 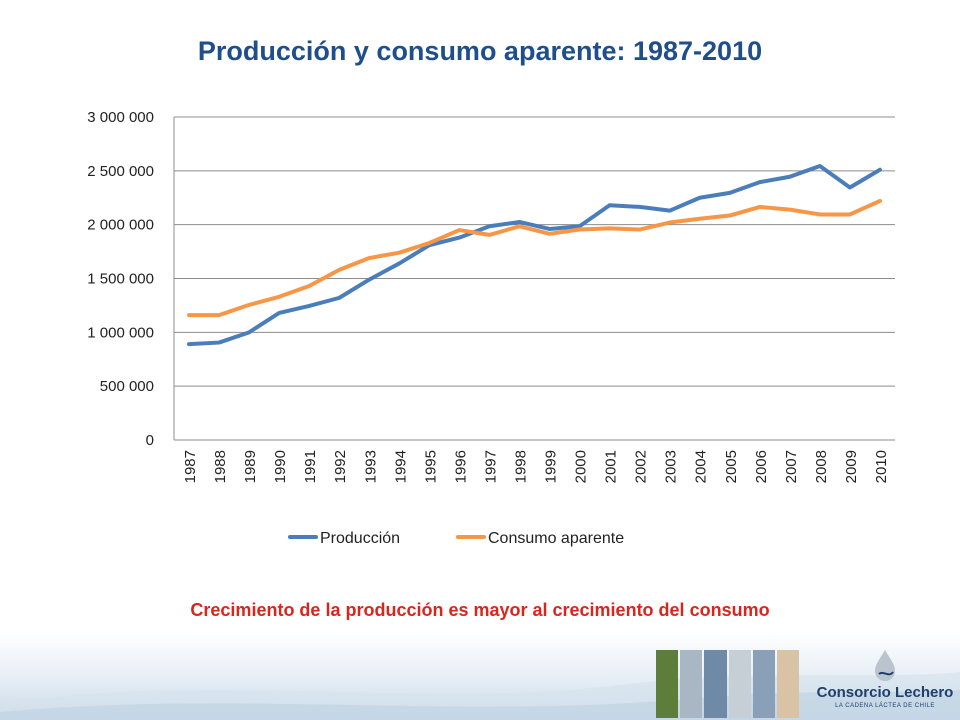 What do you see at coordinates (851, 466) in the screenshot?
I see `x-tick-label: 2009` at bounding box center [851, 466].